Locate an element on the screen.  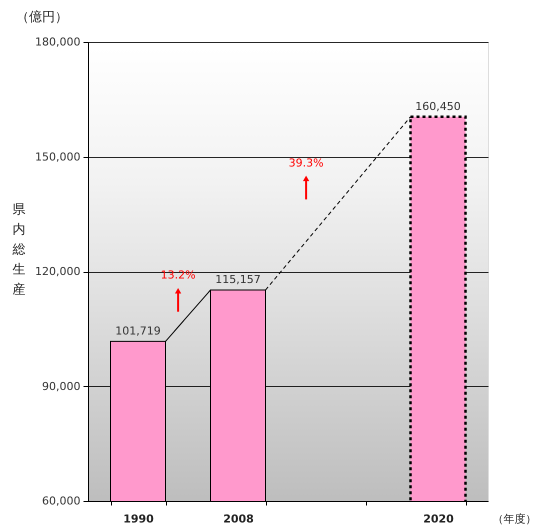
x-axis-title: （年度） is located at coordinates (514, 519).